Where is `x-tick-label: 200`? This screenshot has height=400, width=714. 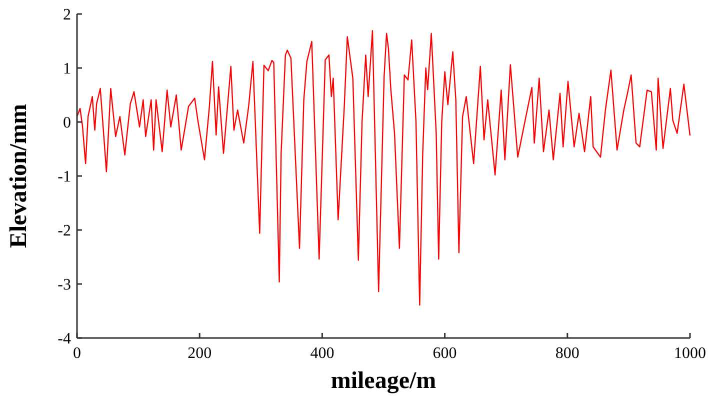
x-tick-label: 200 is located at coordinates (200, 353).